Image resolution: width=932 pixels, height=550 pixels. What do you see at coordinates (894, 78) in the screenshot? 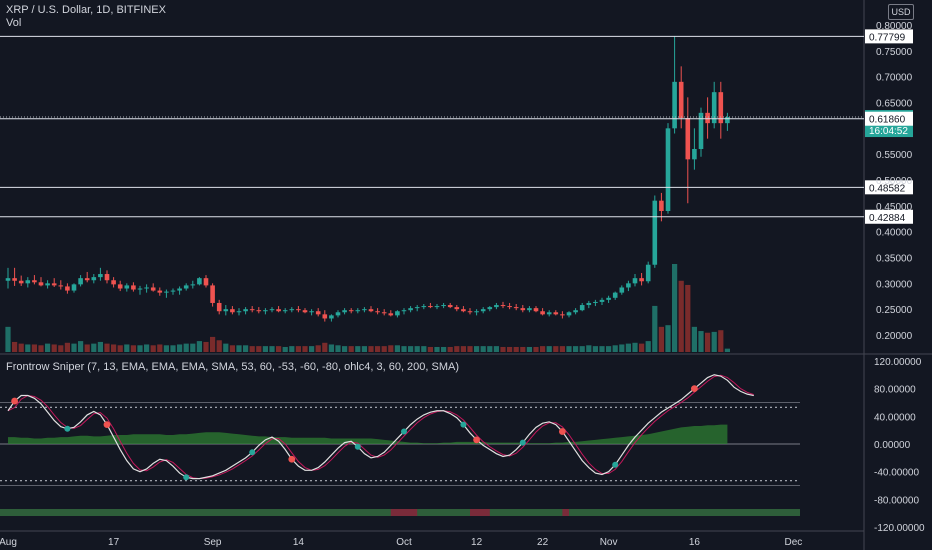
I see `price-tick-label: 0.70000` at bounding box center [894, 78].